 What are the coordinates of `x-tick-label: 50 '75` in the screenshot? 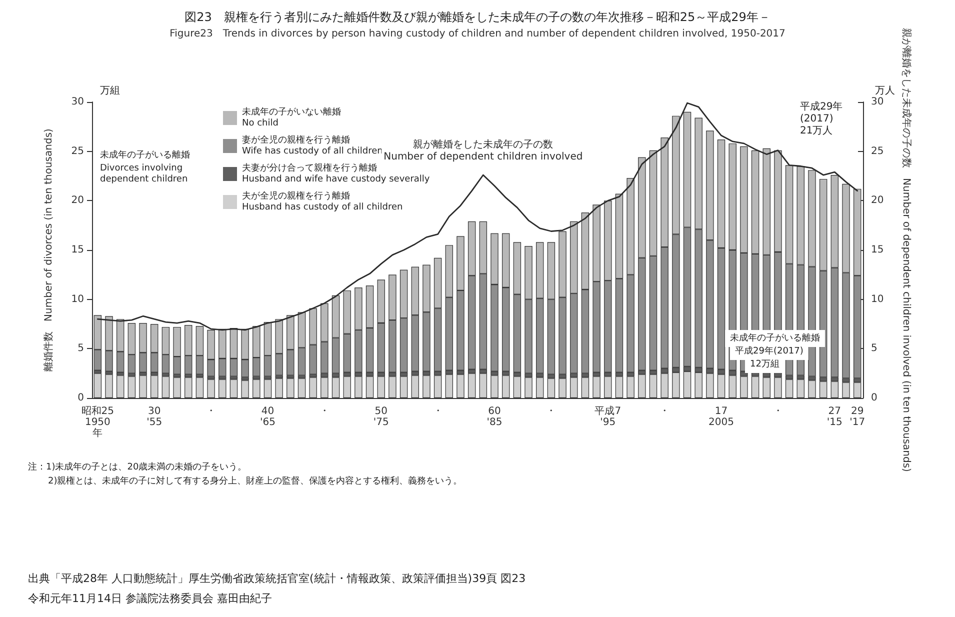 It's located at (381, 417).